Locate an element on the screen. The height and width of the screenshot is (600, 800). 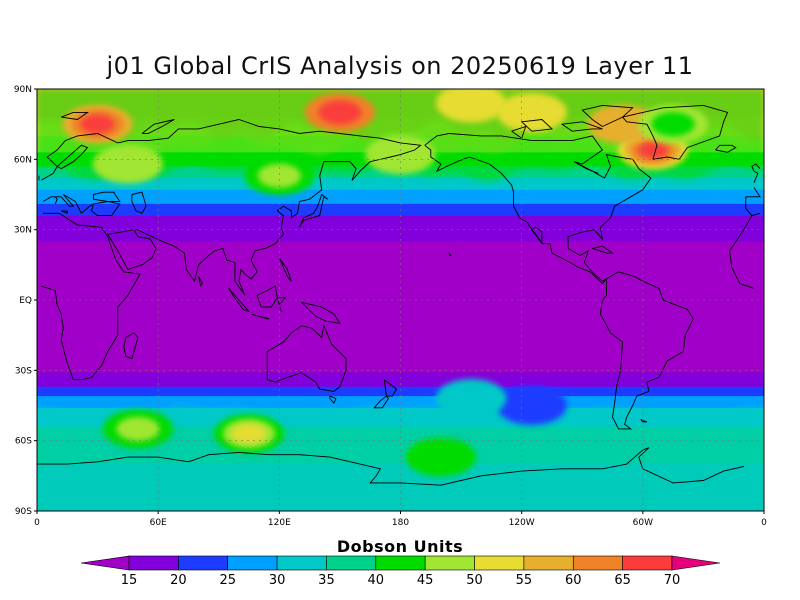
colorbar-tick-label: 35 is located at coordinates (326, 580).